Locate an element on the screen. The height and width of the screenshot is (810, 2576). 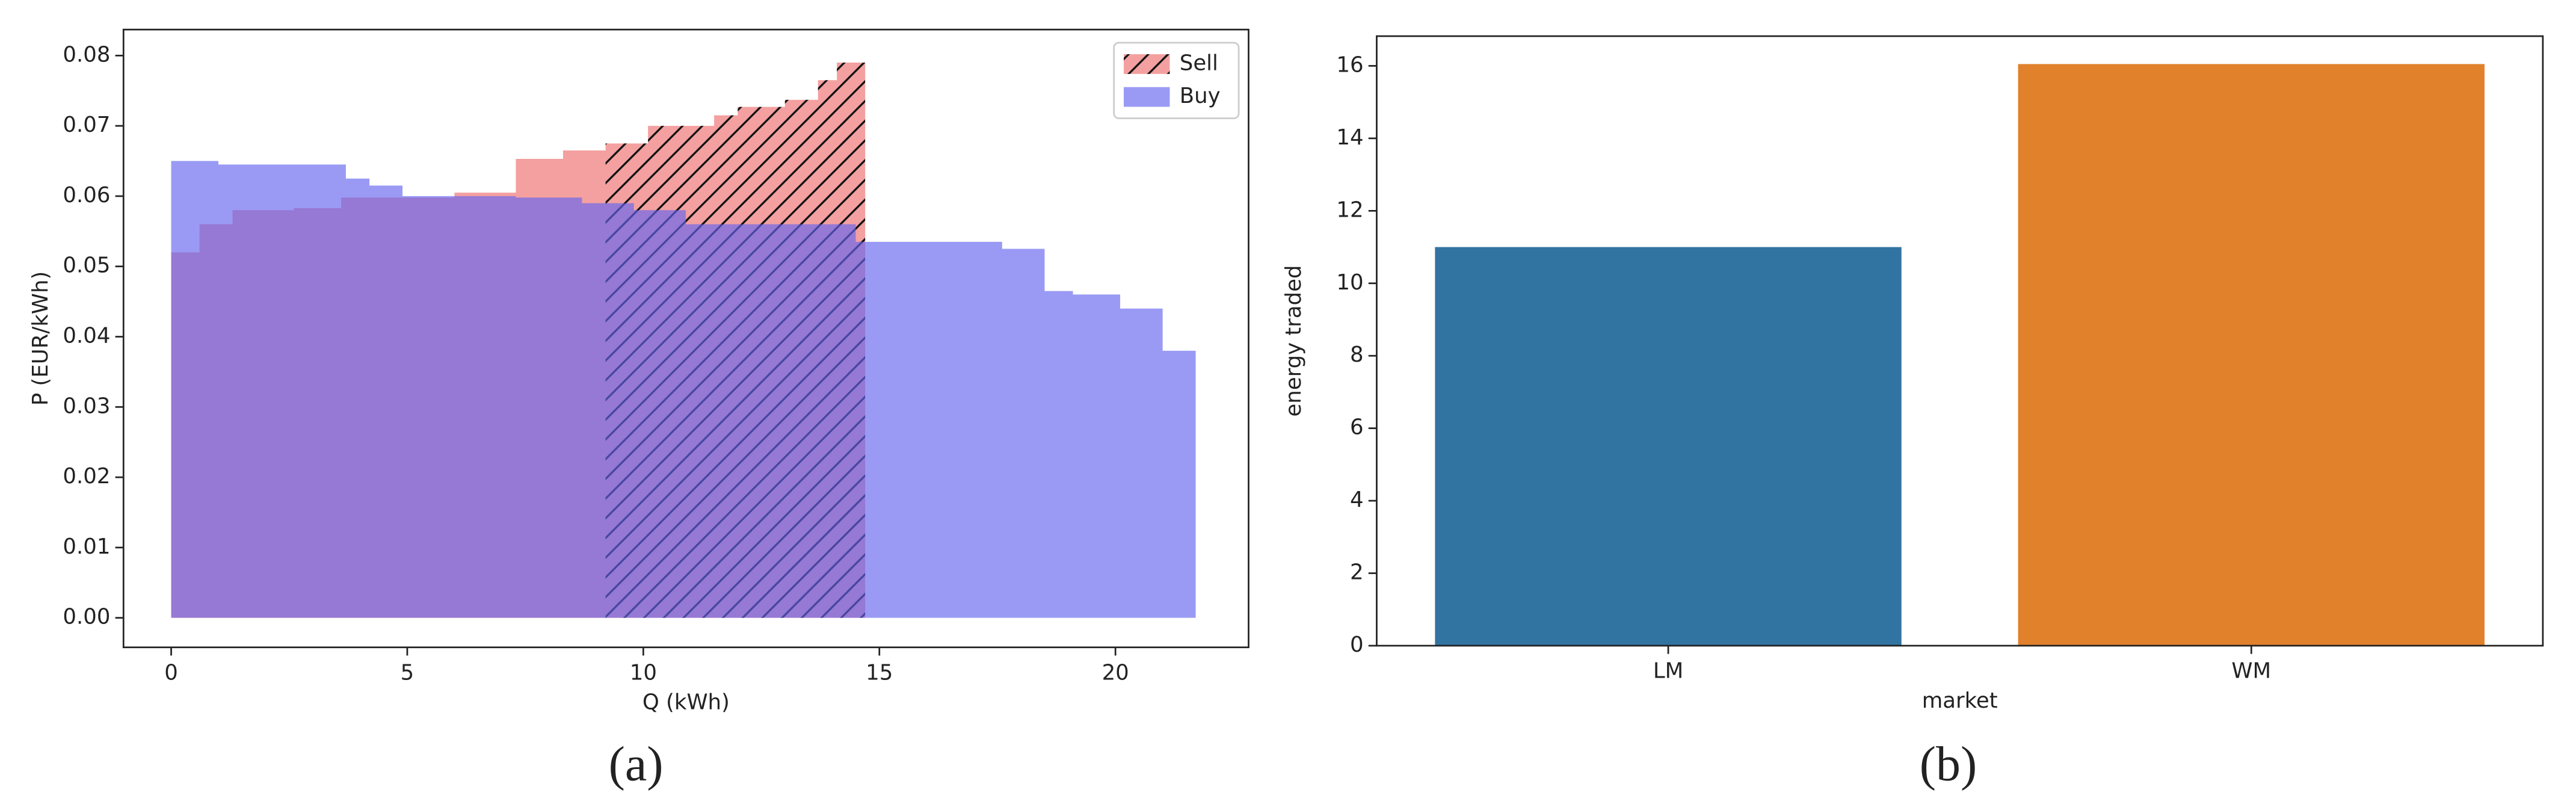
y-tick-label: 10 is located at coordinates (1349, 282).